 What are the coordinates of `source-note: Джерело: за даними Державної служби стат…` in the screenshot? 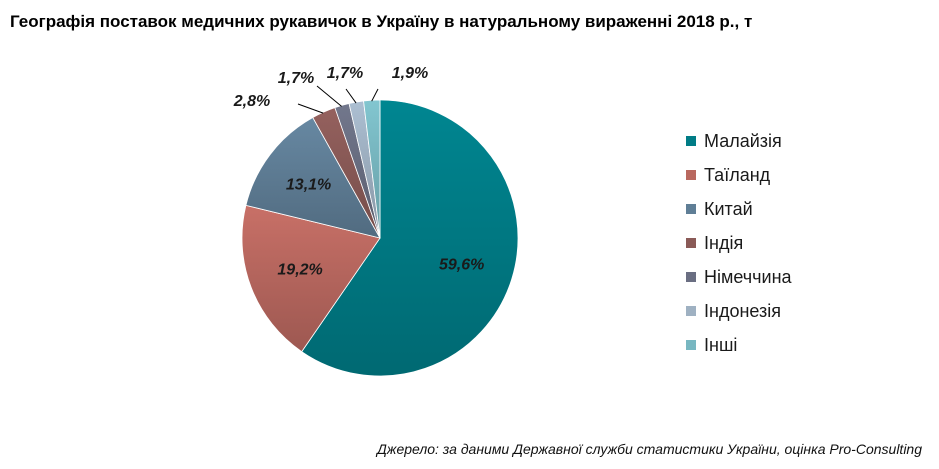 It's located at (649, 449).